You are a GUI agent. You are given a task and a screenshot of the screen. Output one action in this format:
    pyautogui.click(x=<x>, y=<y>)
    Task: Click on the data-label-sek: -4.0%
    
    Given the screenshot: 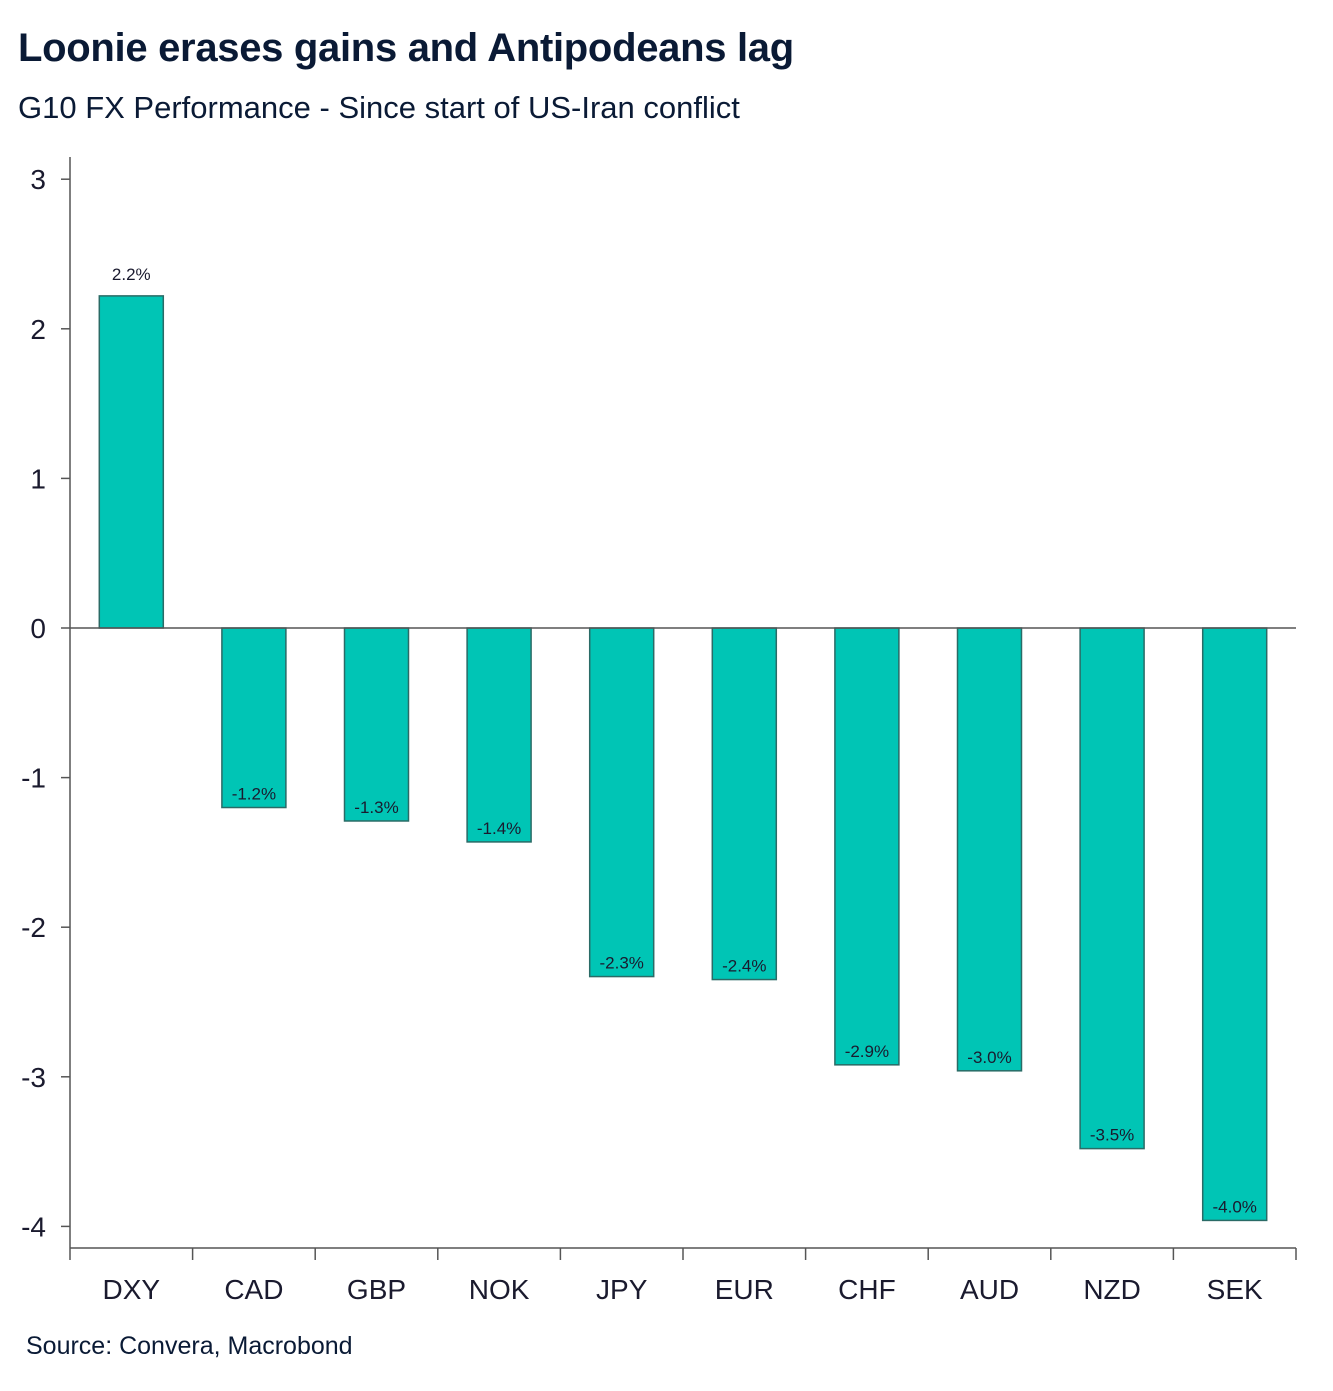 What is the action you would take?
    pyautogui.click(x=1234, y=1206)
    